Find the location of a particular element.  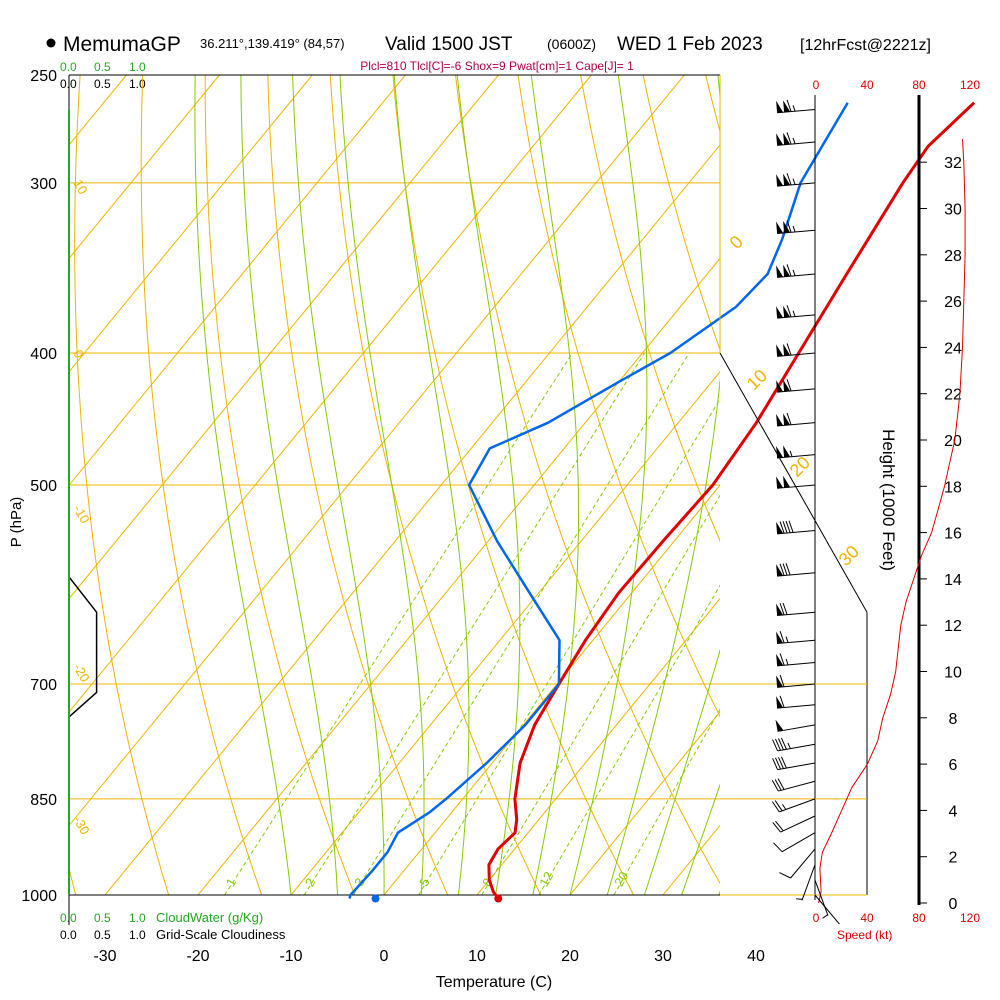

forecast-info: [12hrFcst@2221z] is located at coordinates (865, 45).